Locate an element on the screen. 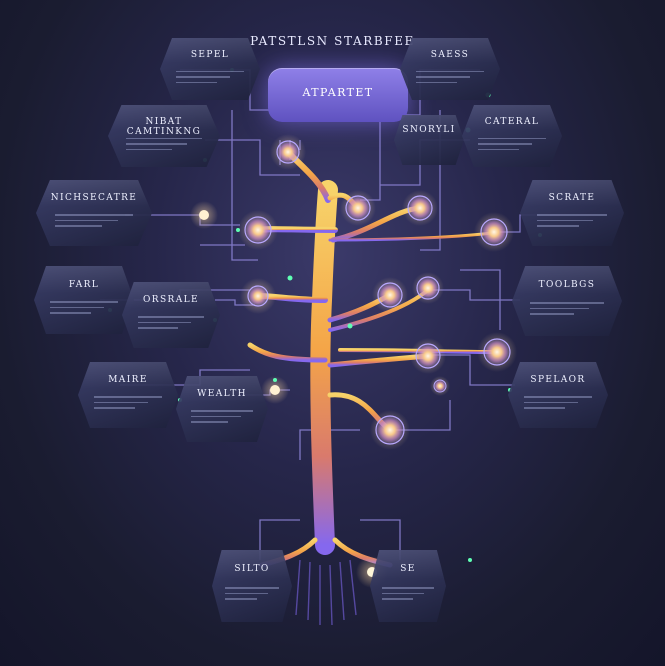  node-card-nichsecatre: NICHSECATRE is located at coordinates (94, 213).